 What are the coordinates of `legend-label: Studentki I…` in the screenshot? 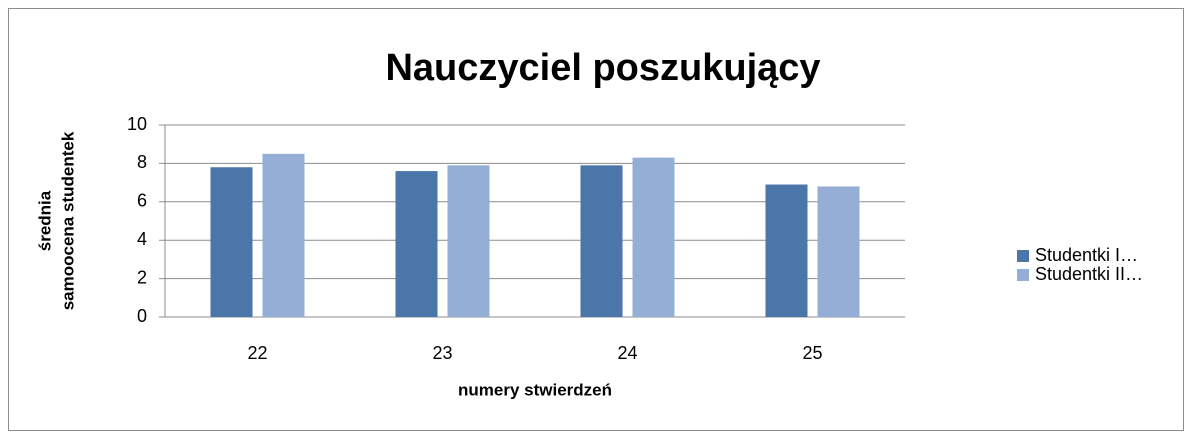 It's located at (1086, 255).